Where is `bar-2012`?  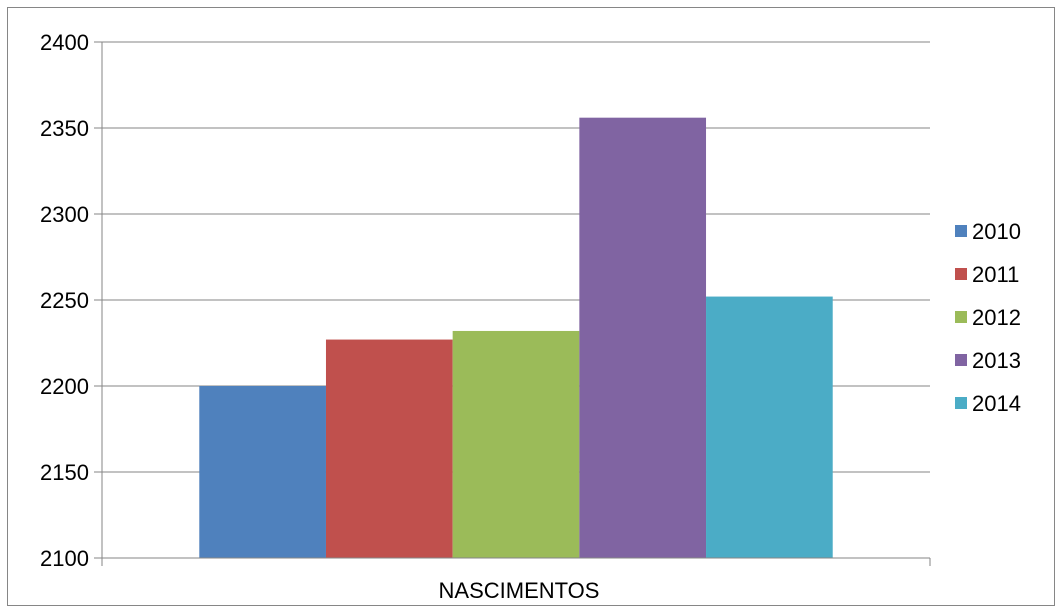 bar-2012 is located at coordinates (516, 444).